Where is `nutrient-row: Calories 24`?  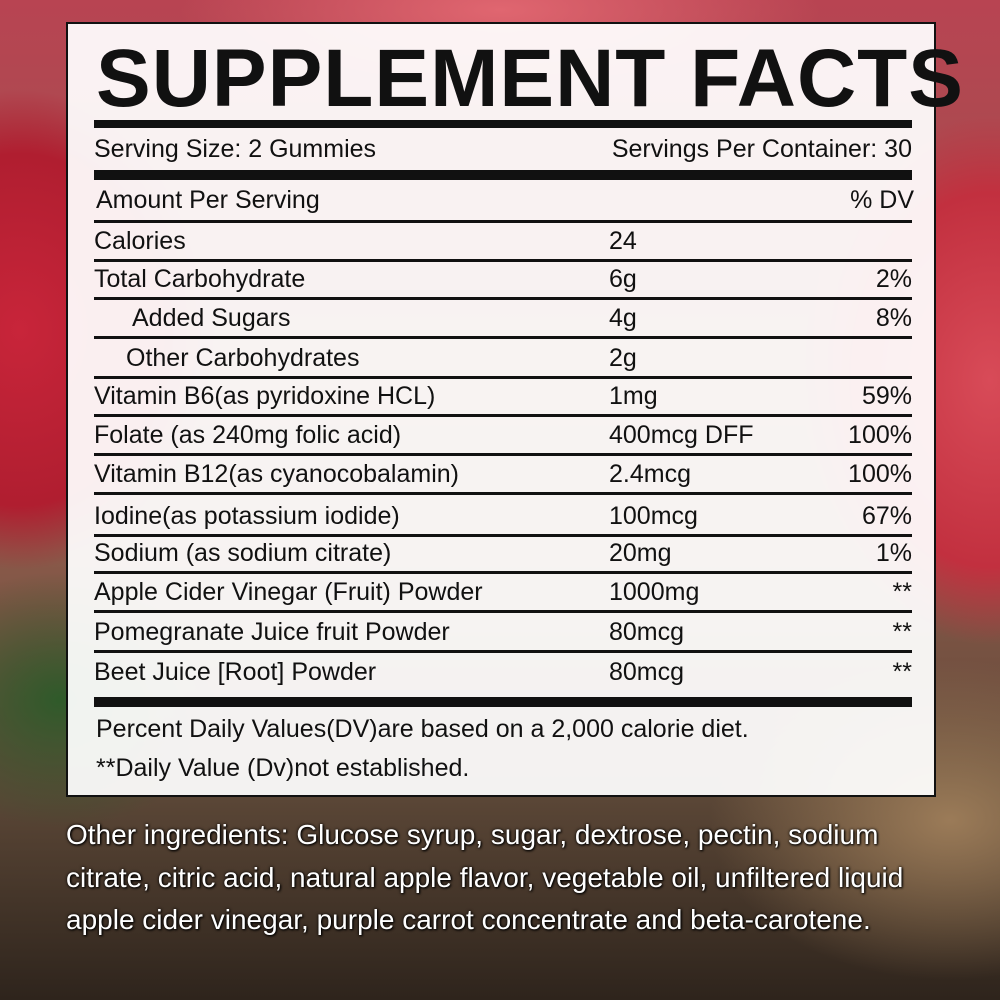
nutrient-row: Calories 24 is located at coordinates (503, 241).